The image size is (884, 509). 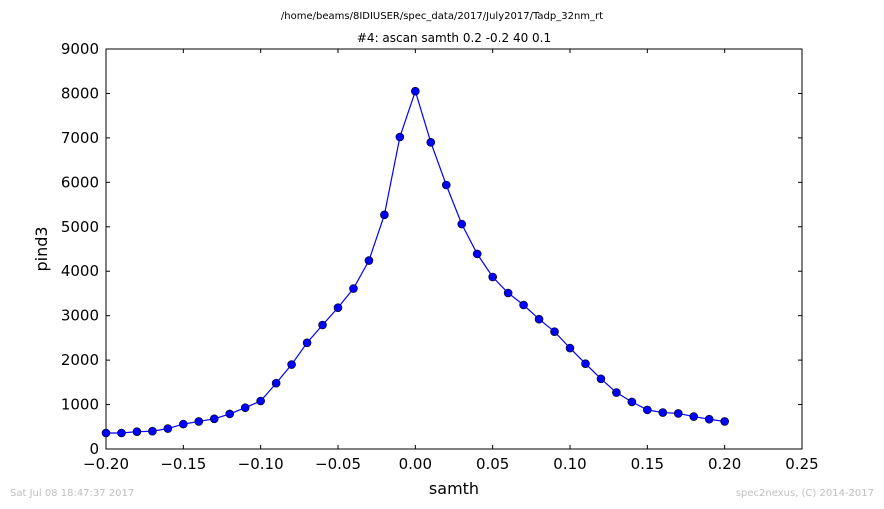 What do you see at coordinates (80, 405) in the screenshot?
I see `y-tick-label: 1000` at bounding box center [80, 405].